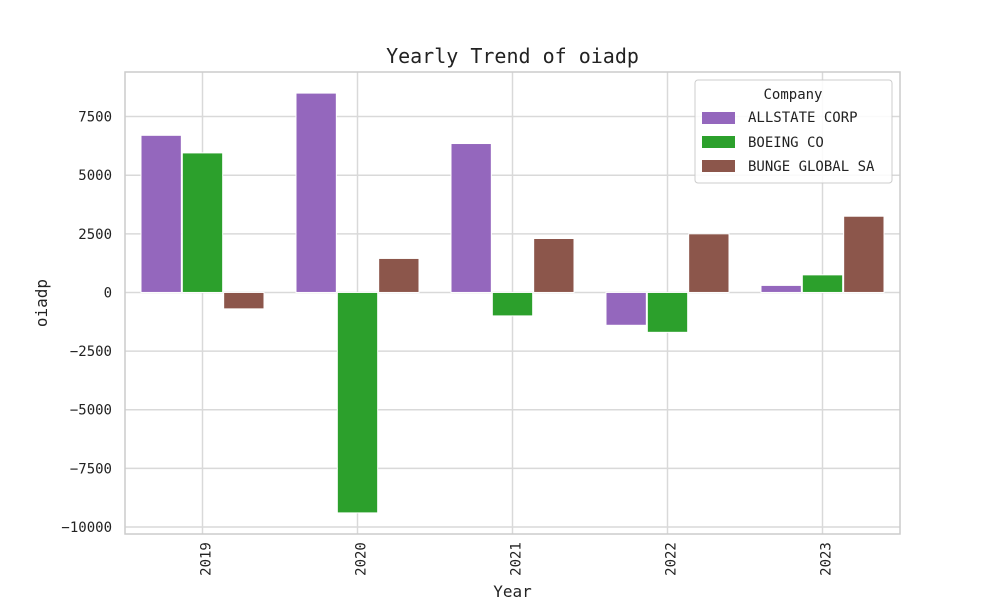 The height and width of the screenshot is (600, 1000). I want to click on legend-label-boeing: BOEING CO, so click(786, 143).